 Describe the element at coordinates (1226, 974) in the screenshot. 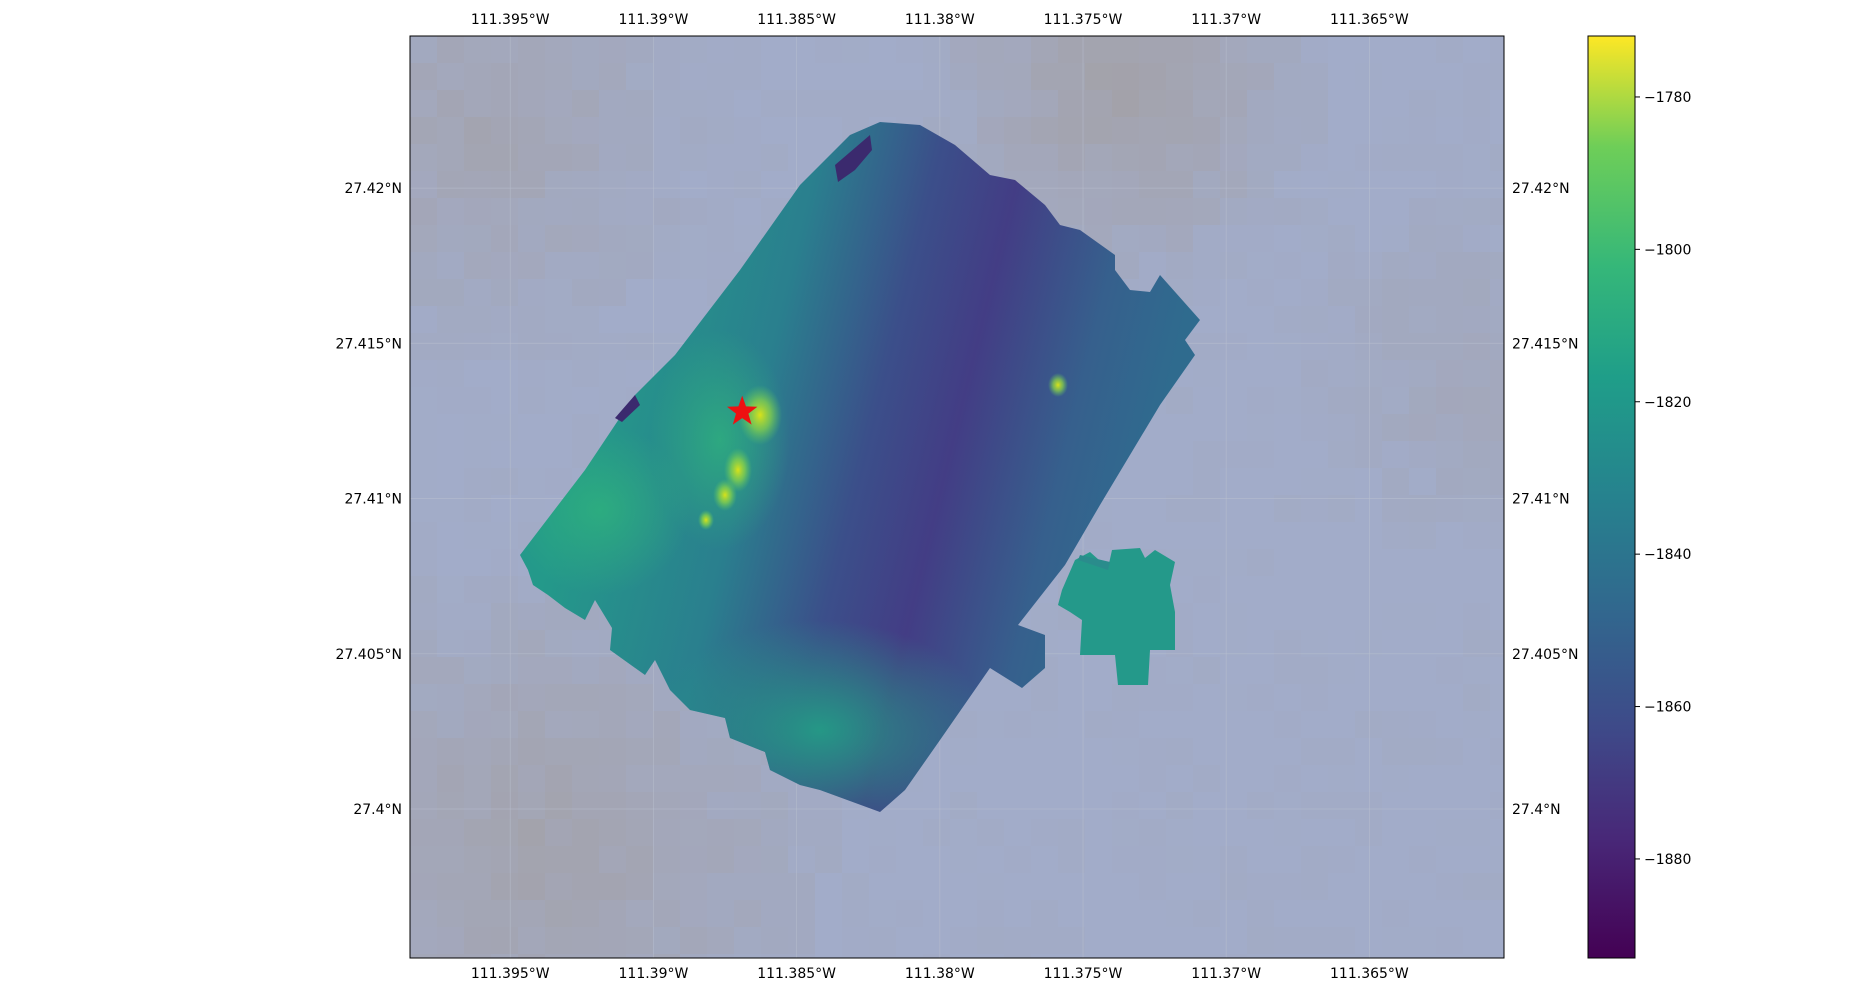

I see `x-tick-label-bottom: 111.37°W` at that location.